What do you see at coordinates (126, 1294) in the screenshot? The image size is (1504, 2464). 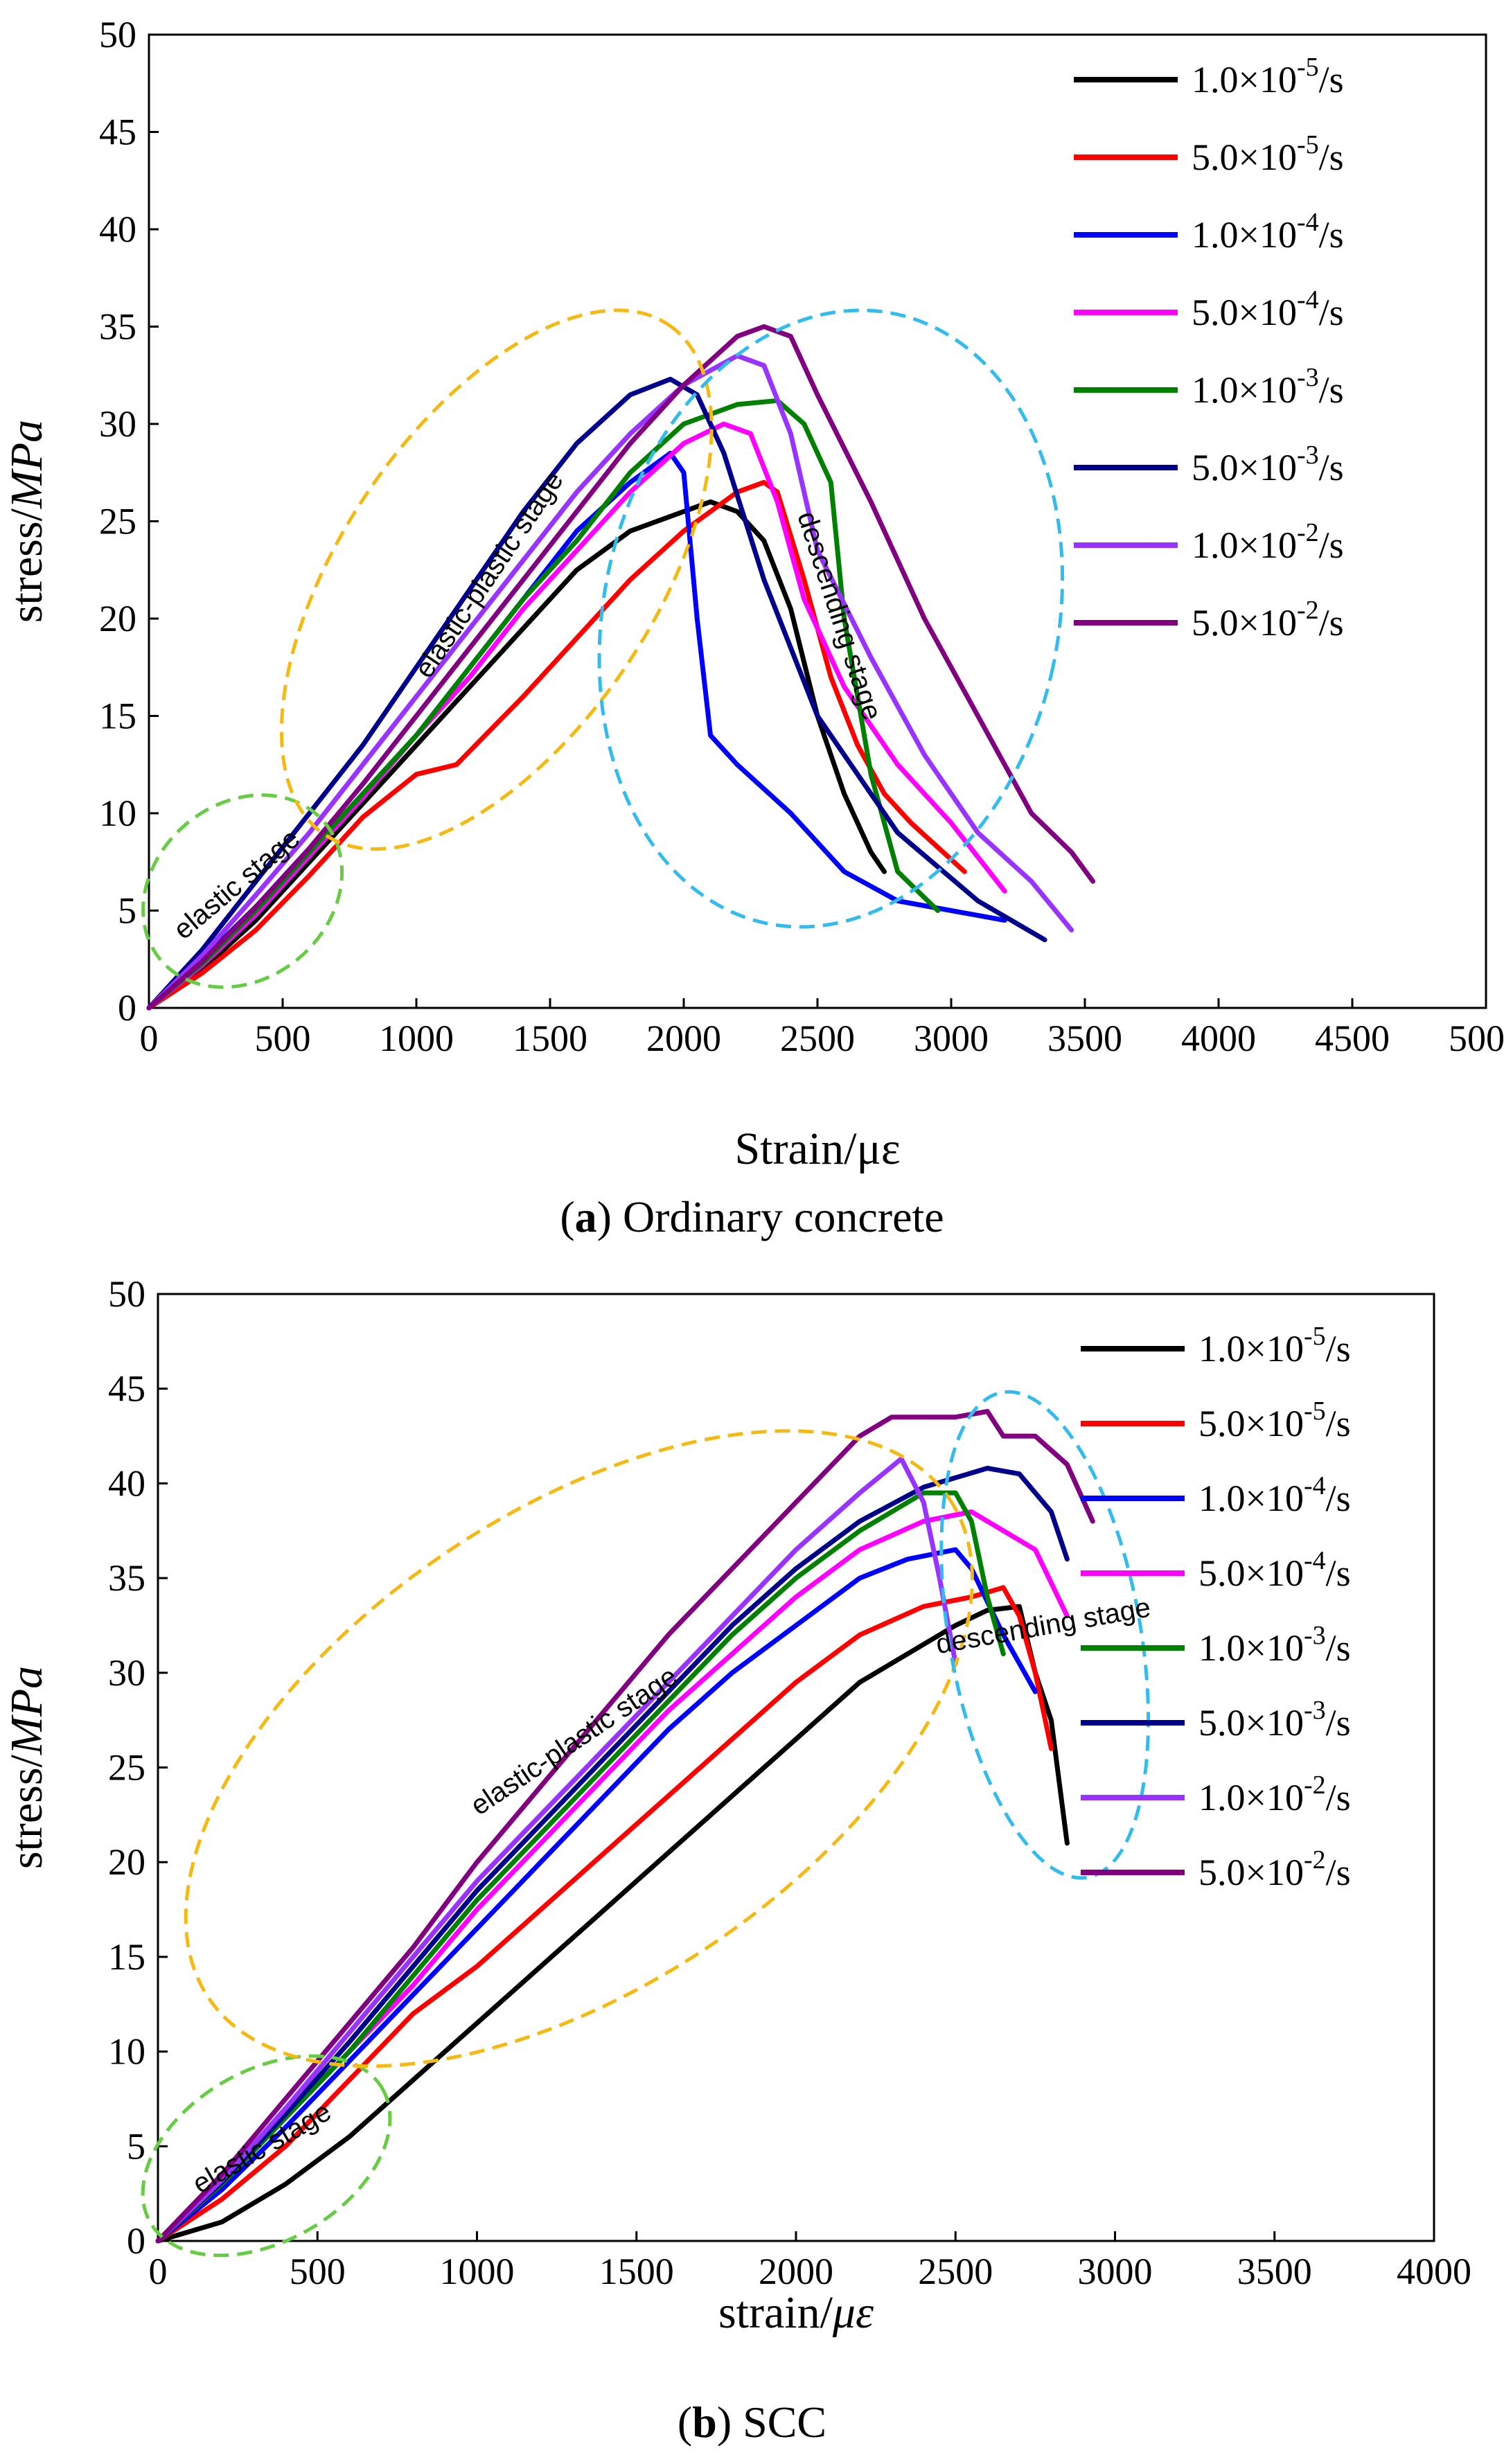 I see `y-tick-label: 50` at bounding box center [126, 1294].